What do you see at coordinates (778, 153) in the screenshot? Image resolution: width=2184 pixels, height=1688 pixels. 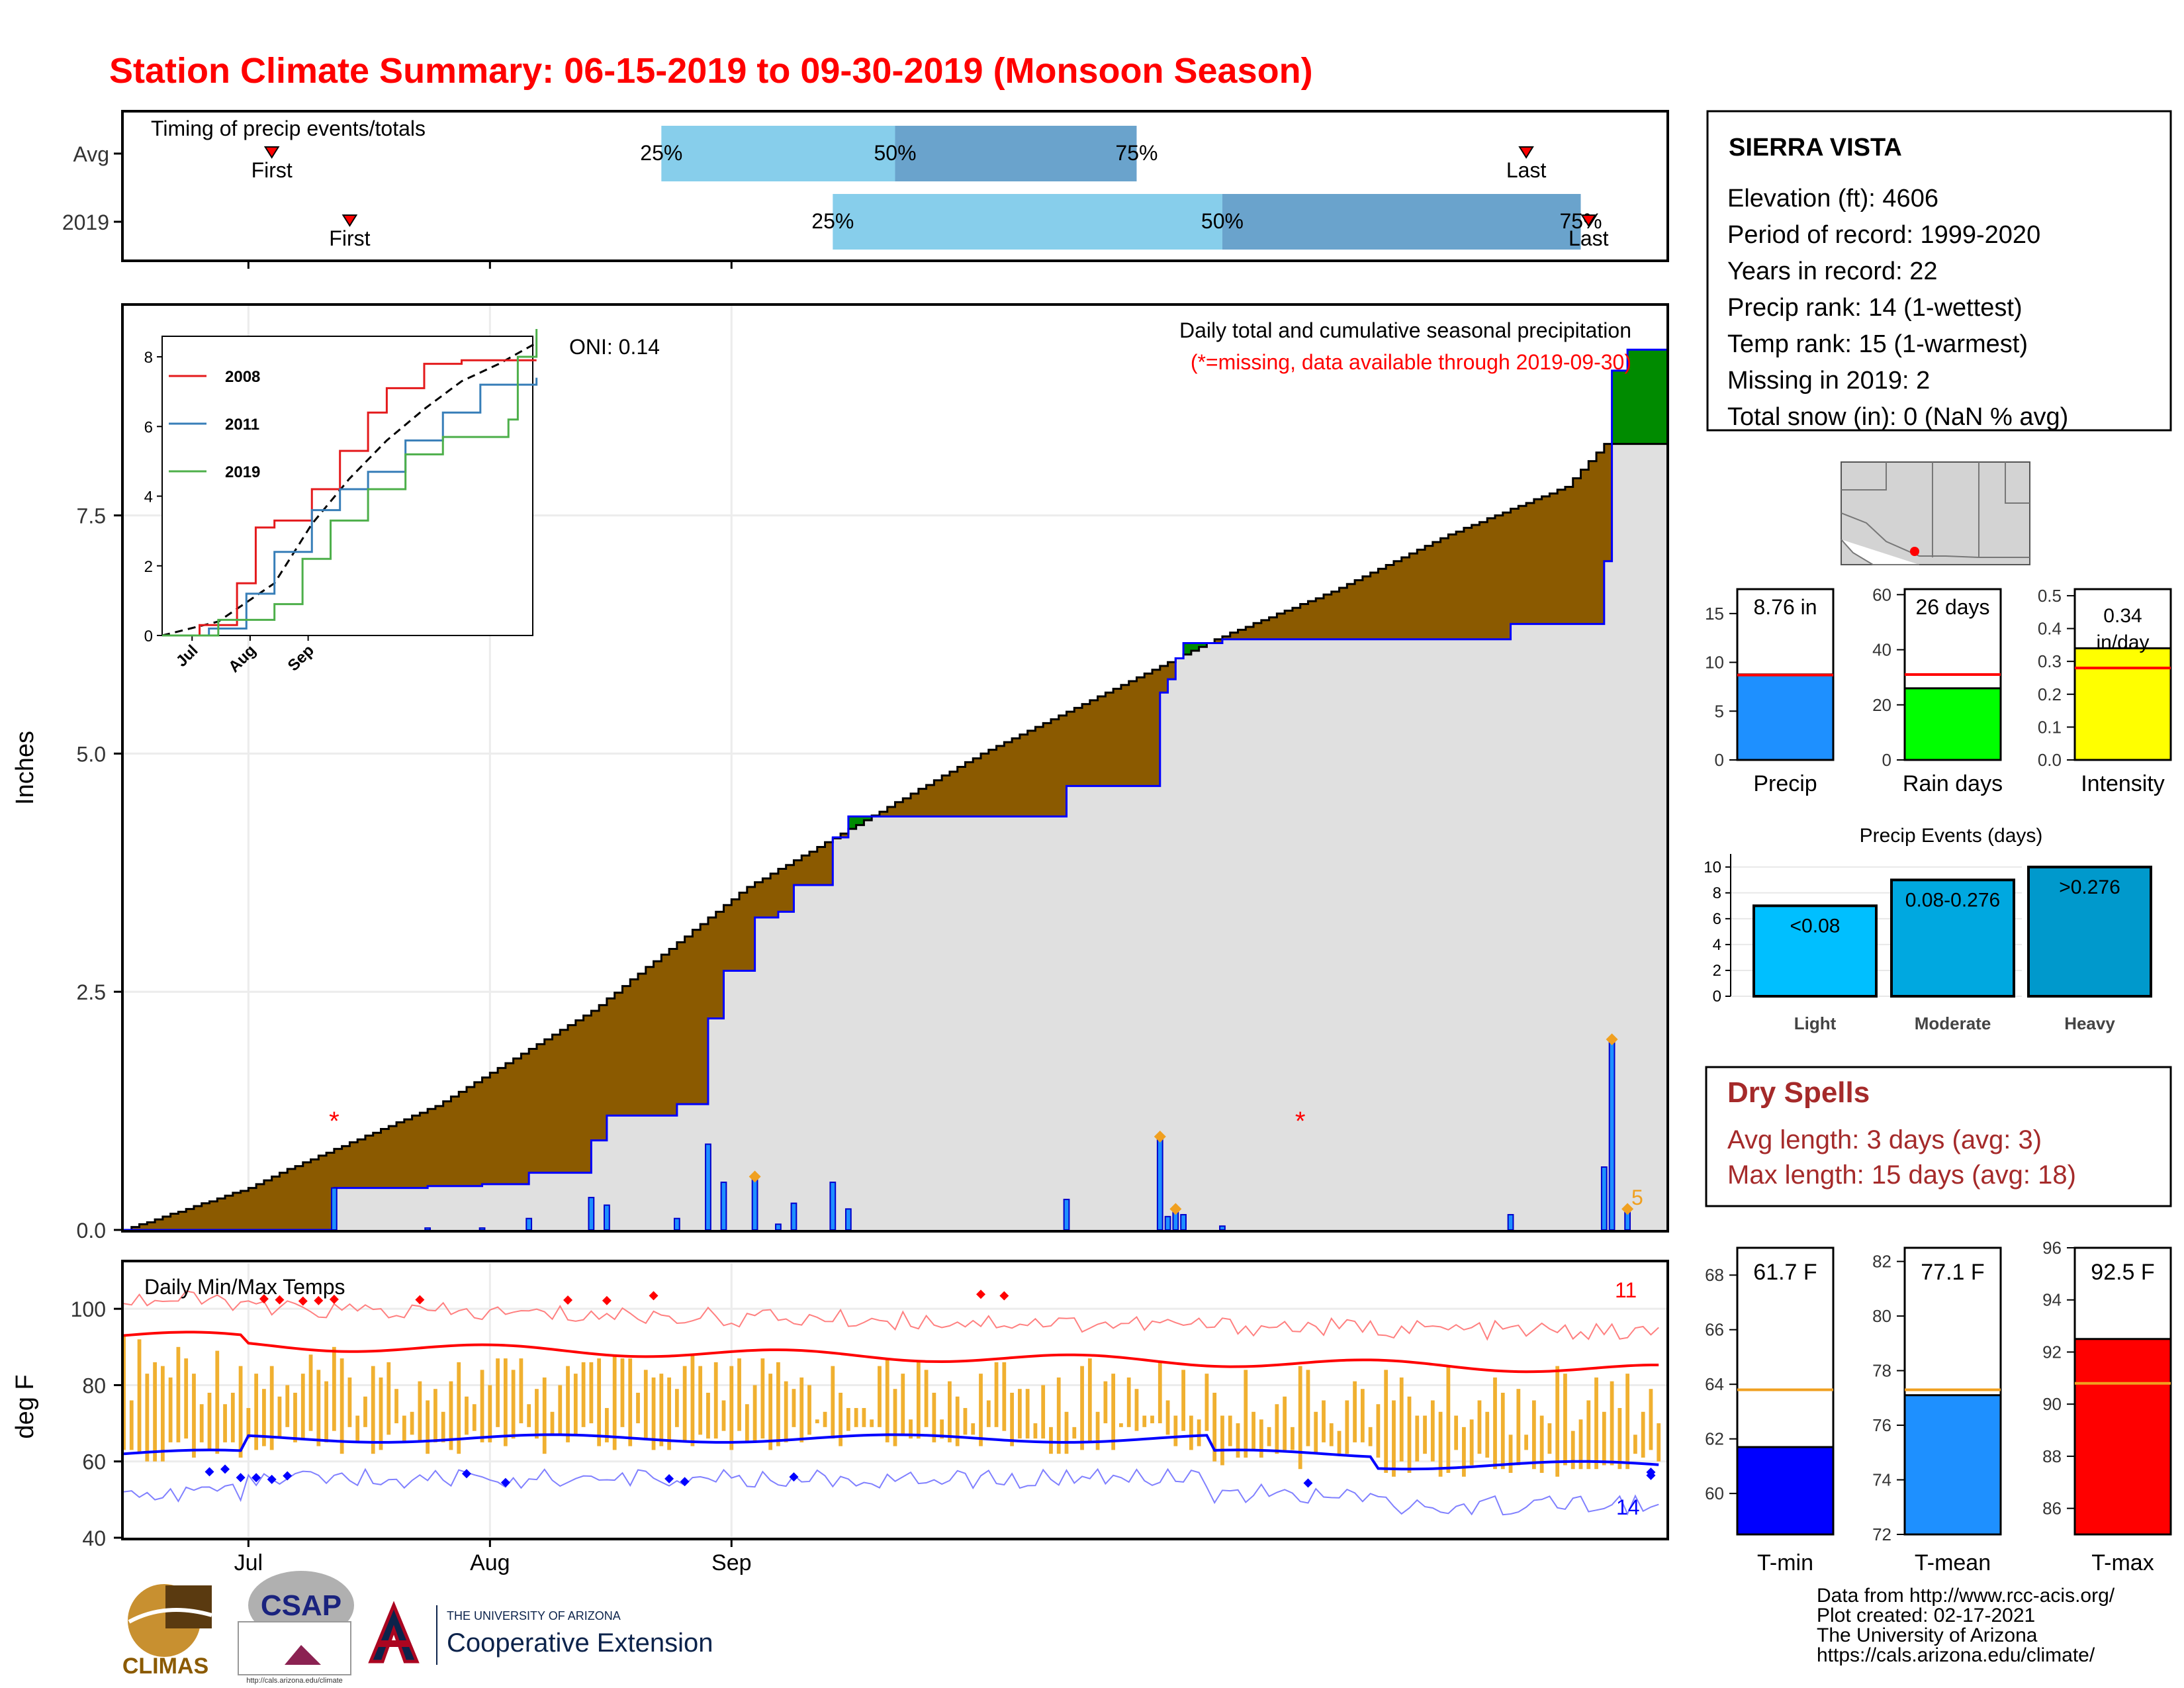 I see `timing-bar-q25-q50` at bounding box center [778, 153].